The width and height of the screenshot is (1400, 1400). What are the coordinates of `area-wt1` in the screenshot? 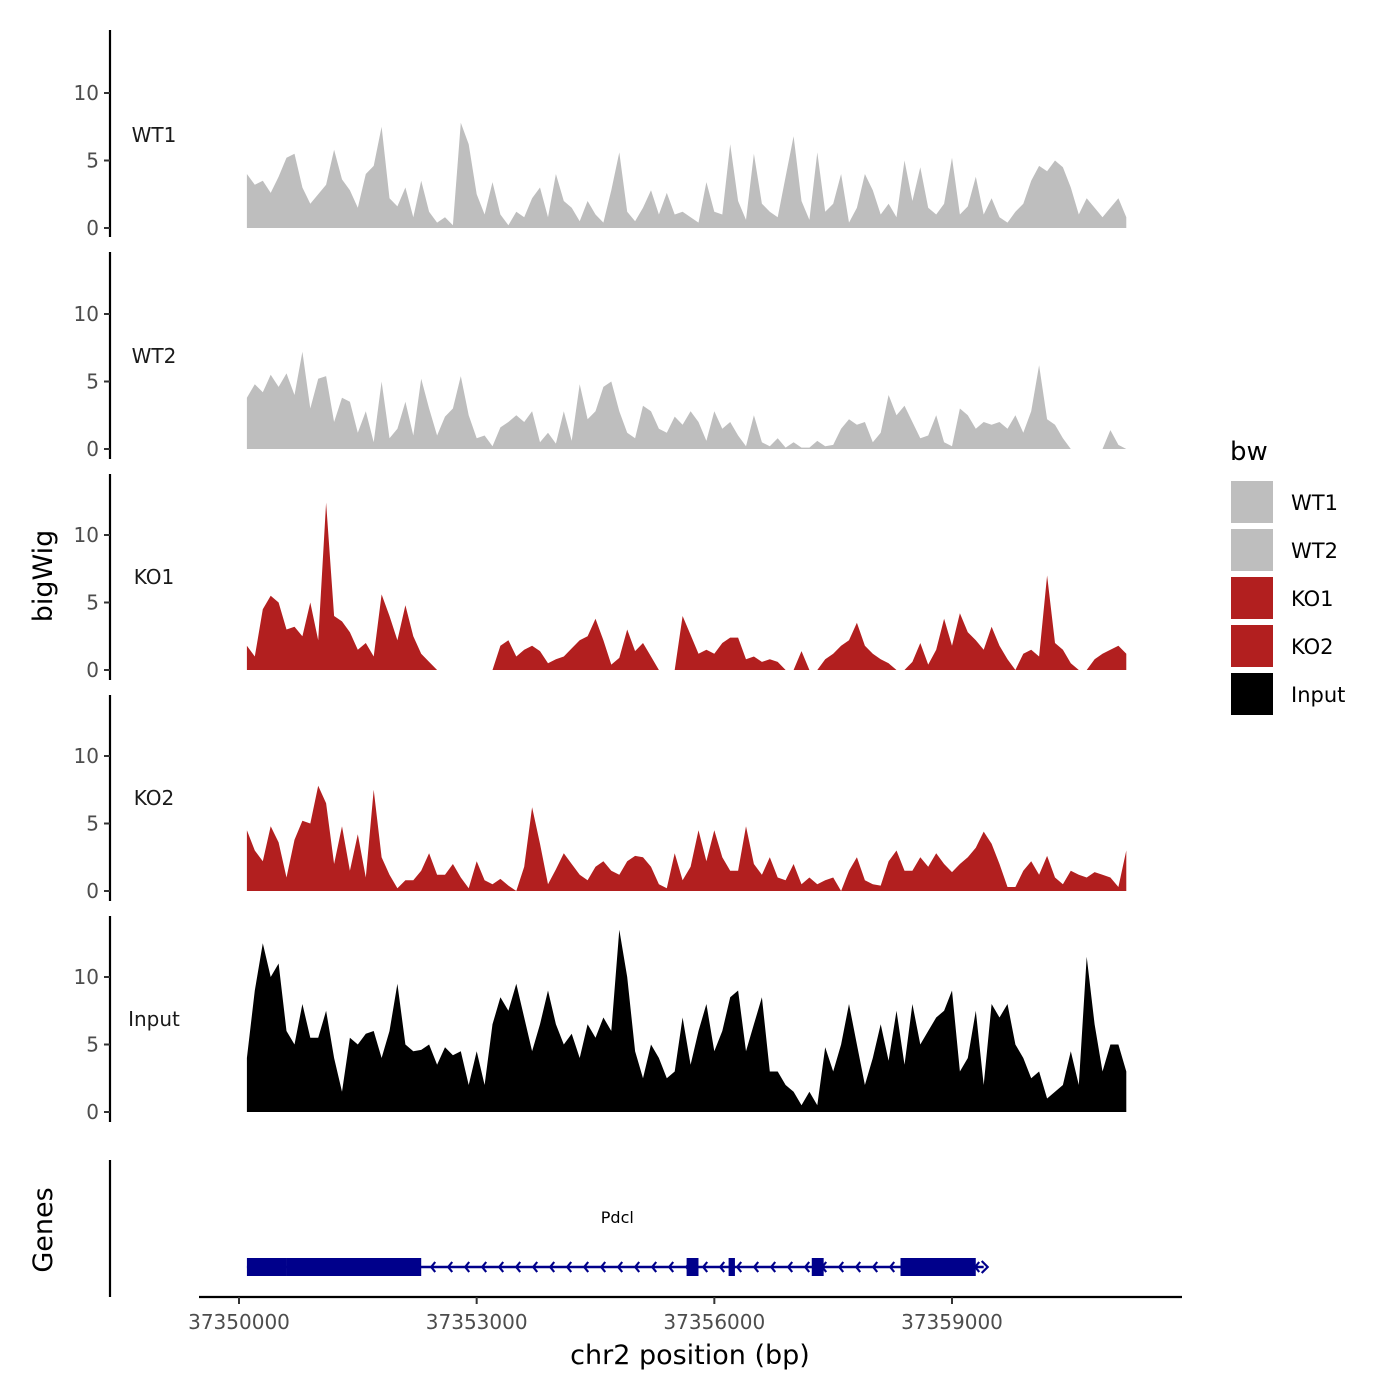 It's located at (686, 175).